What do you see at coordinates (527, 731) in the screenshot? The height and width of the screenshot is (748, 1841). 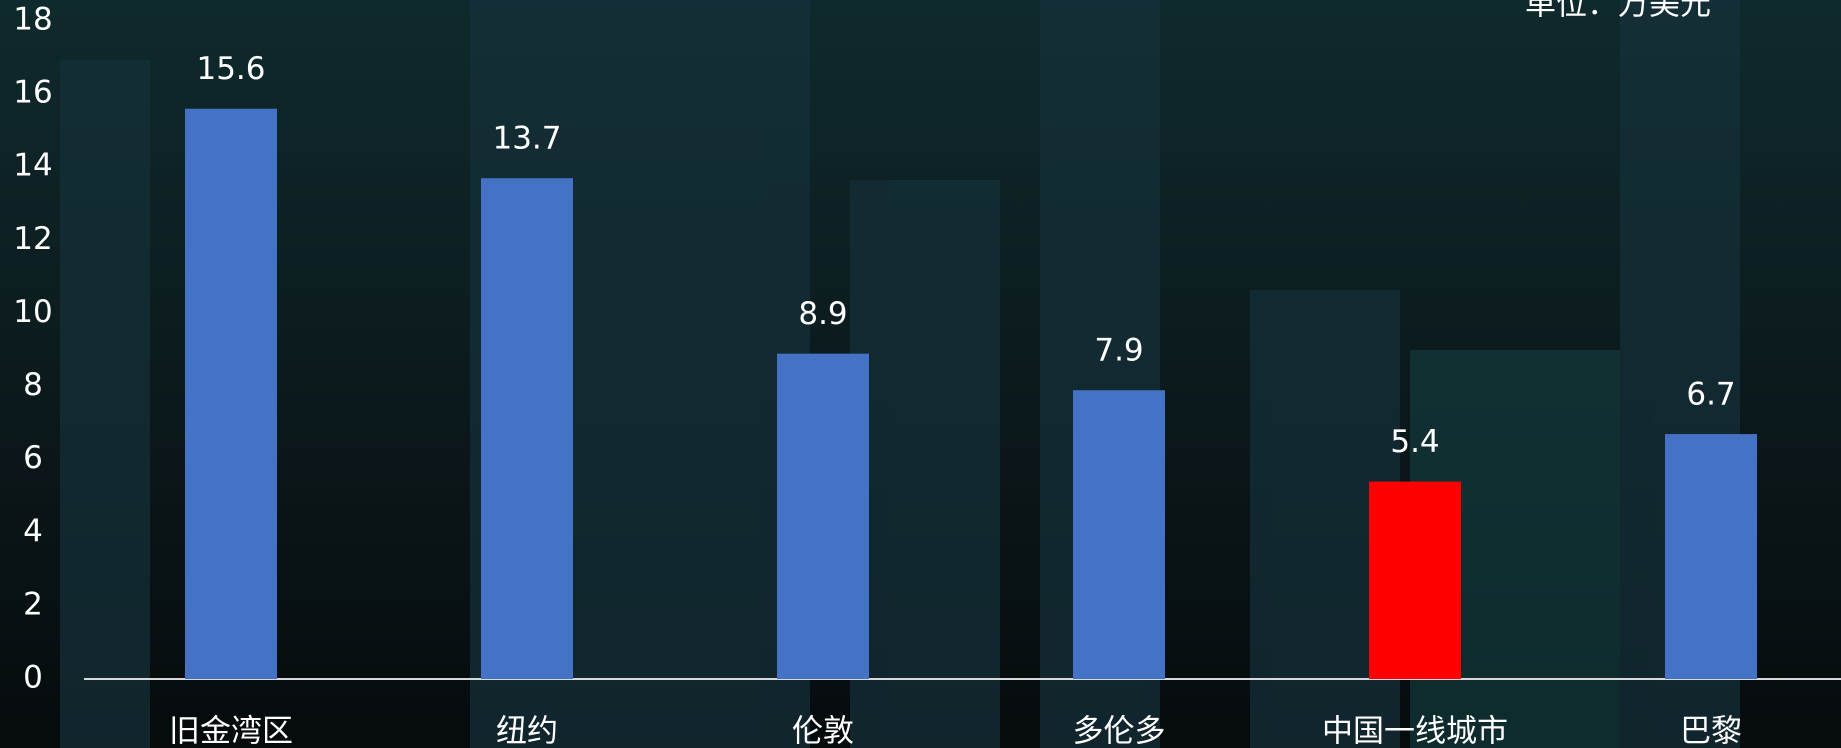 I see `x-tick-label: 纽约` at bounding box center [527, 731].